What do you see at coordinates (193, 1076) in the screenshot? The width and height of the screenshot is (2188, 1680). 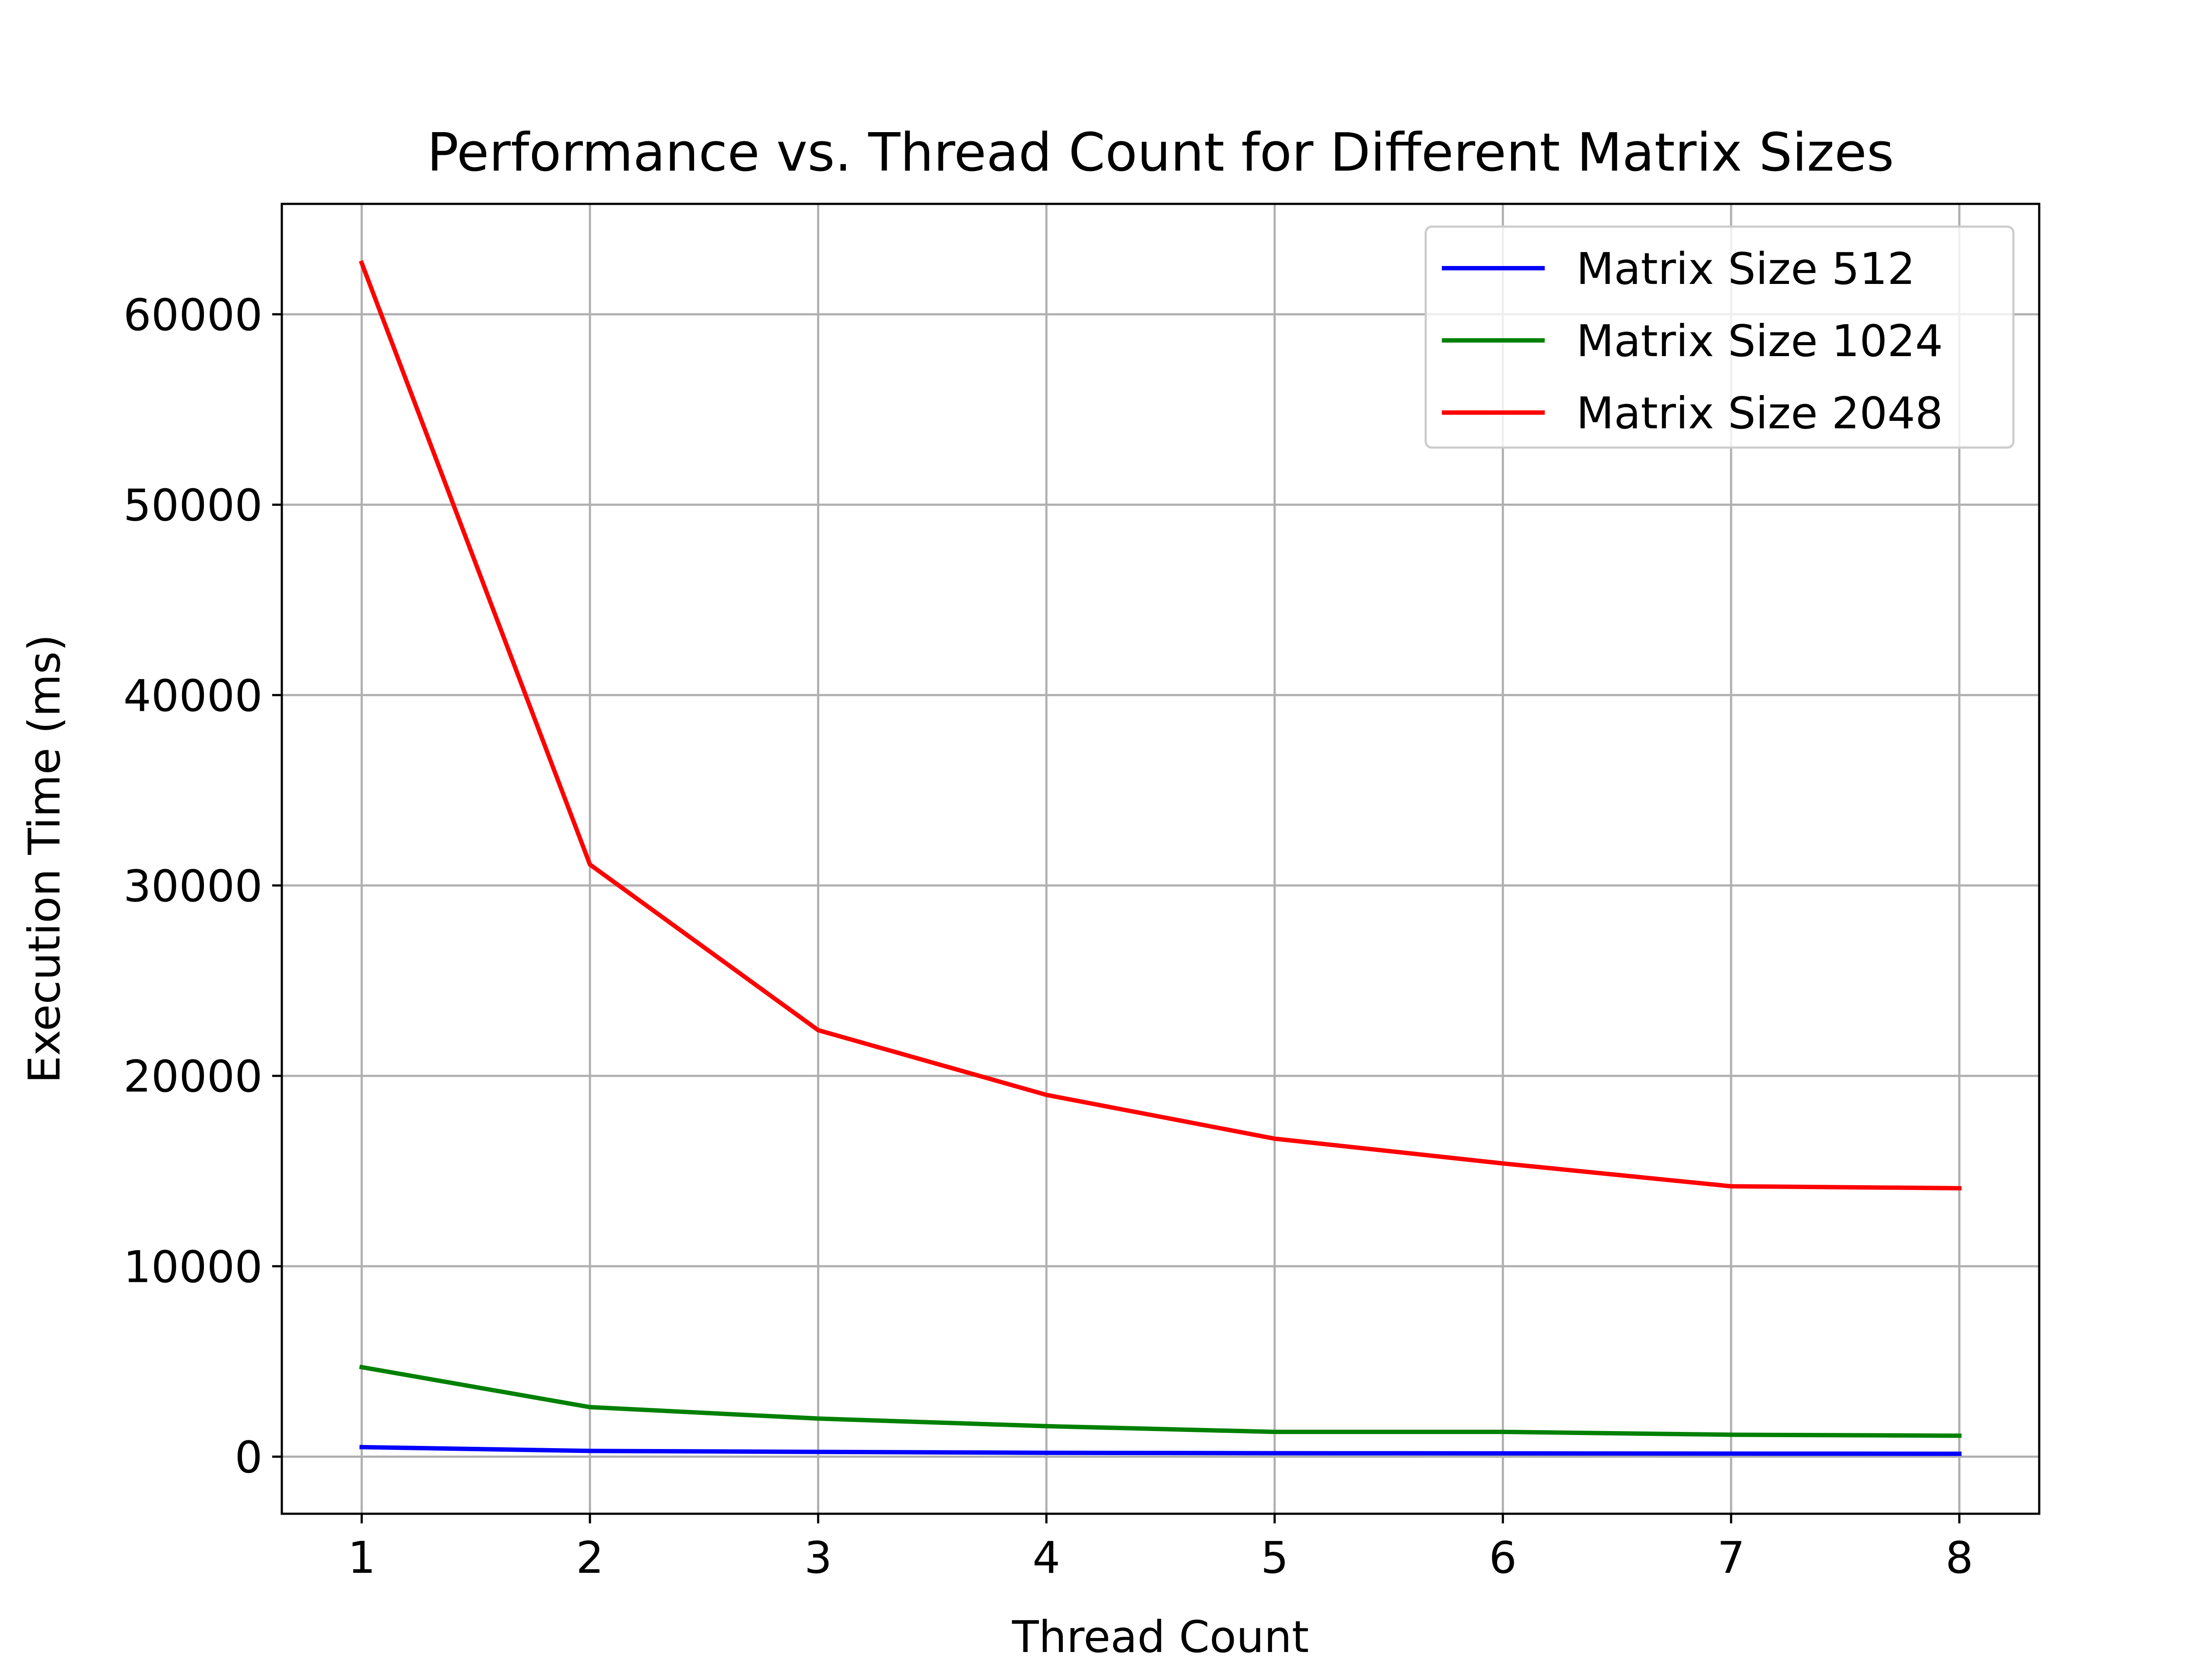 I see `y-tick-label: 20000` at bounding box center [193, 1076].